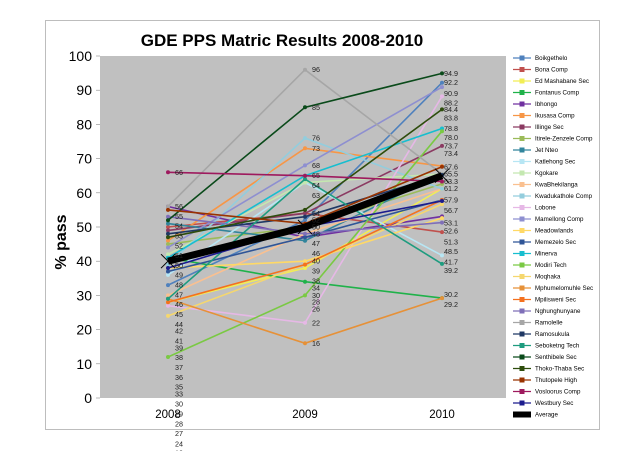 This screenshot has height=451, width=638. What do you see at coordinates (555, 242) in the screenshot?
I see `legend-entry: Memezelo Sec` at bounding box center [555, 242].